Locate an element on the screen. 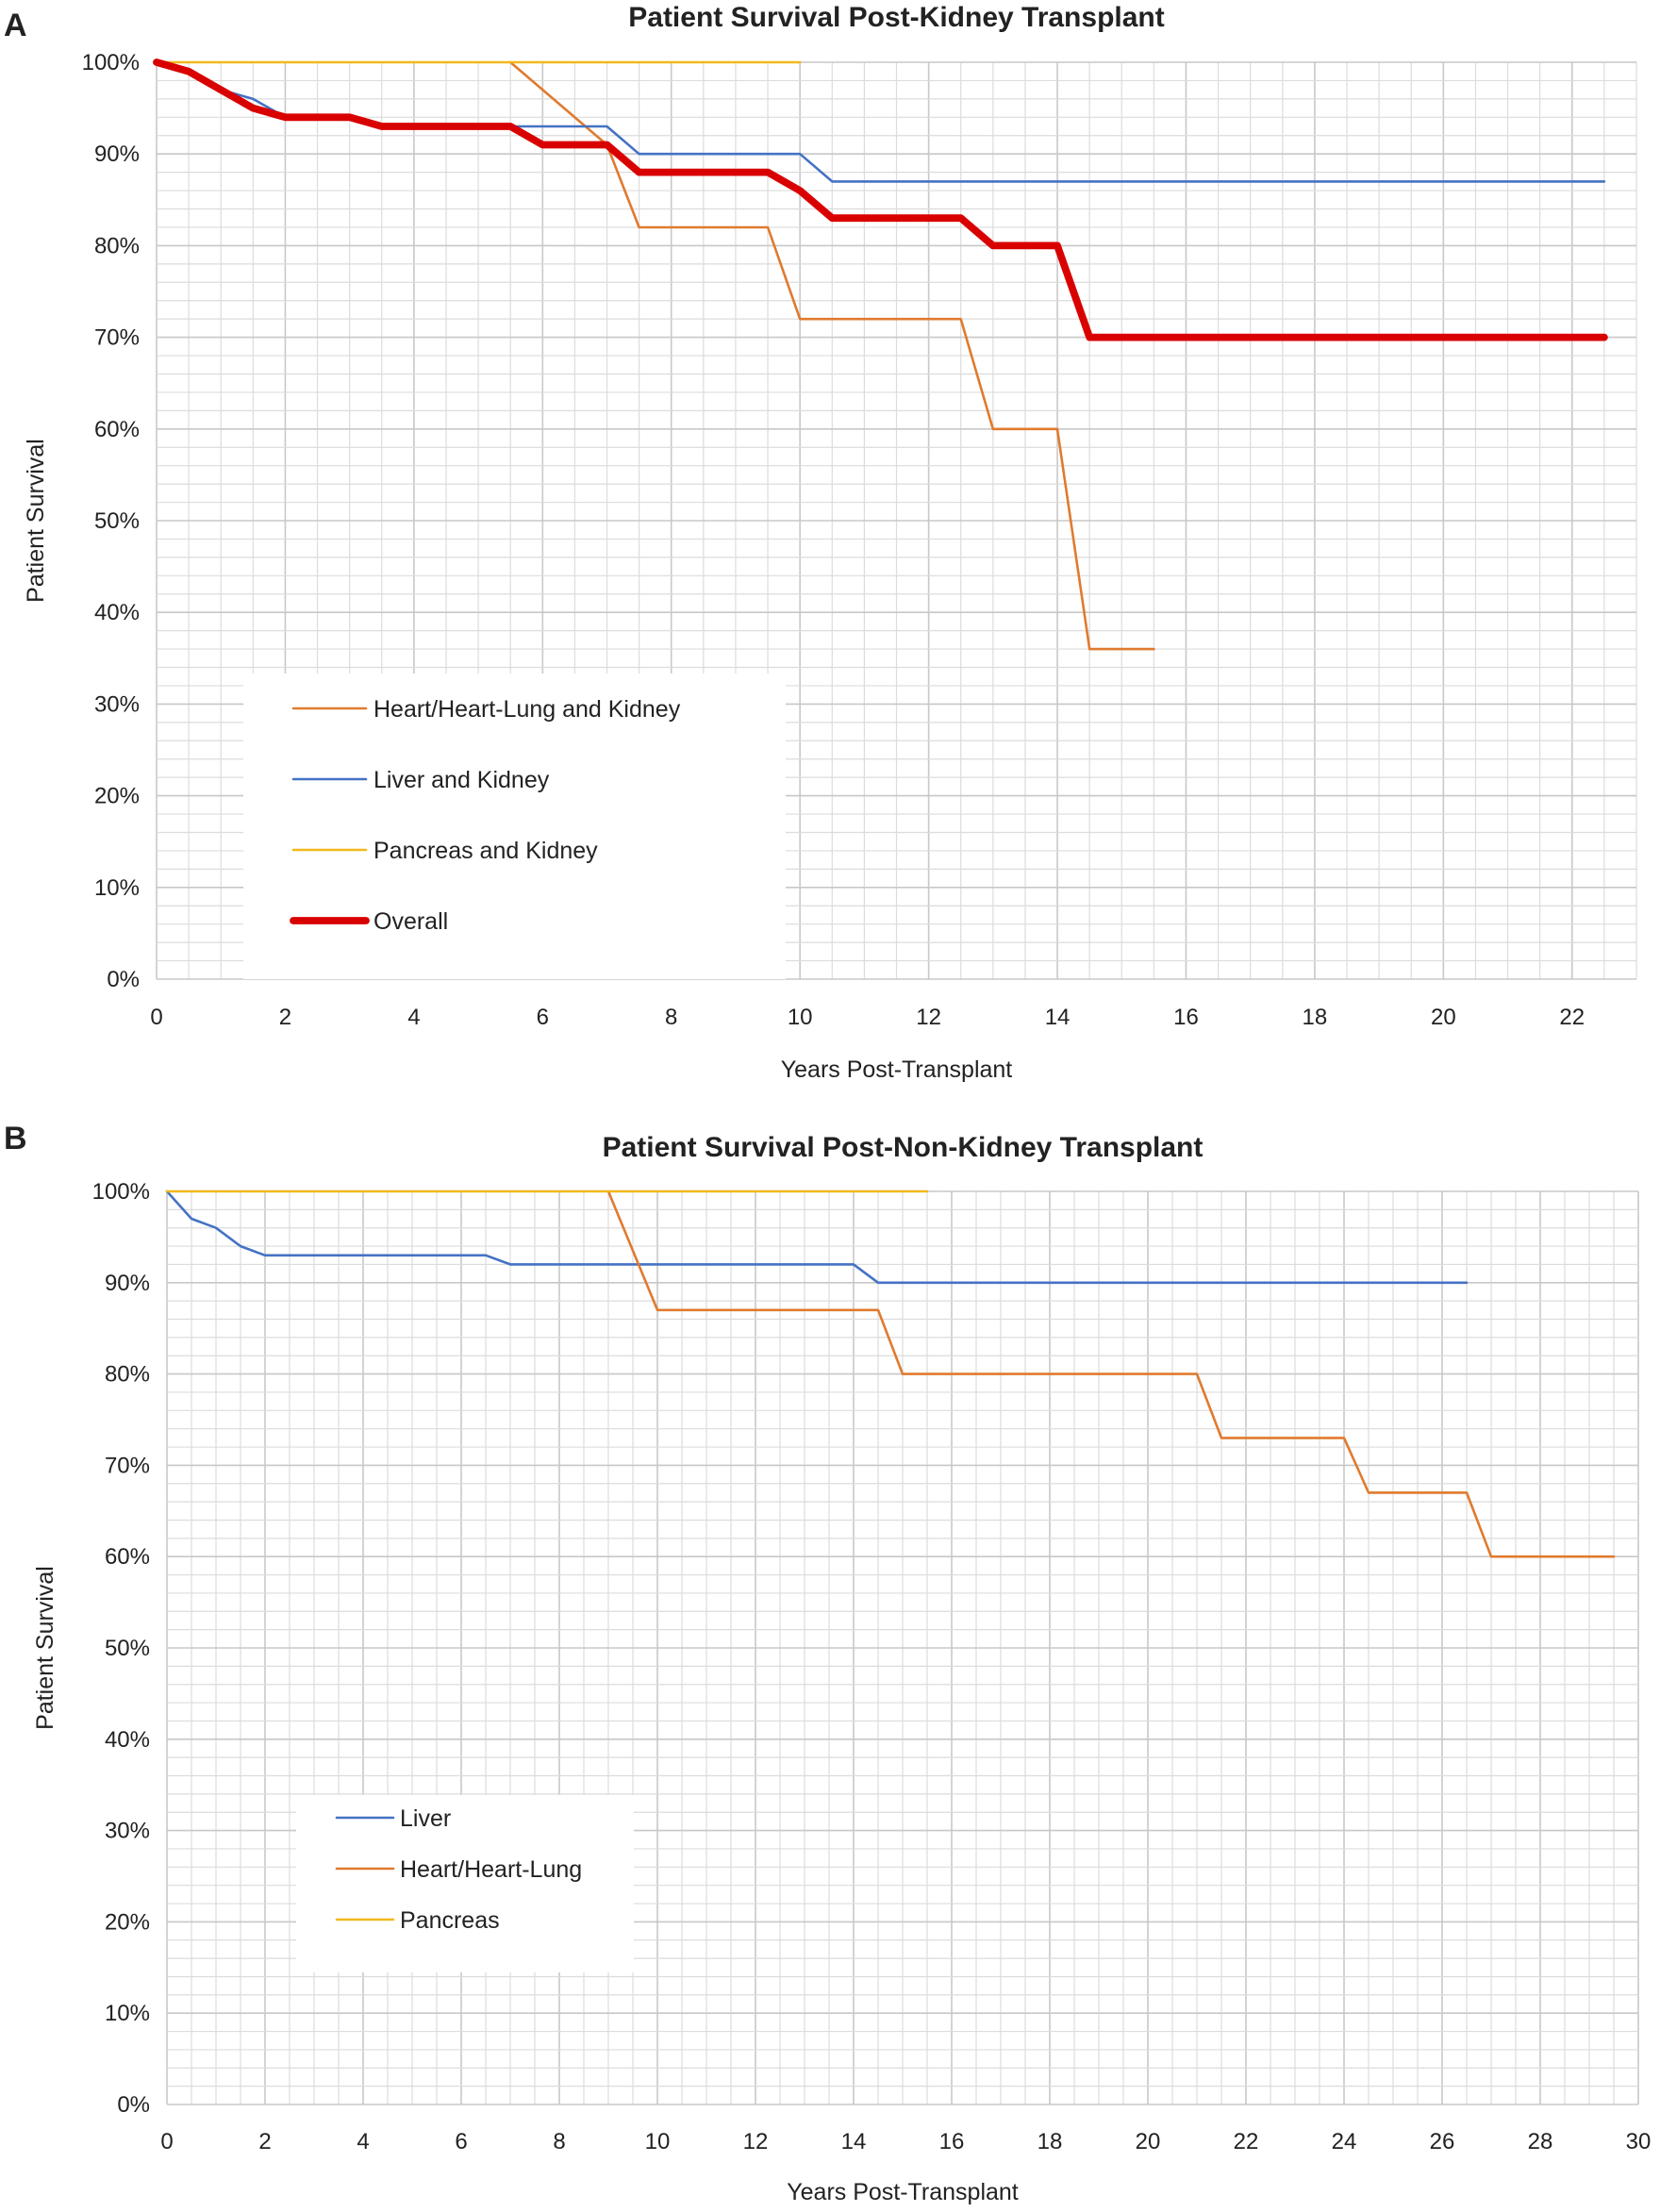  chart-b-legend: Liver Heart/Heart-Lung Pancreas is located at coordinates (465, 1884).